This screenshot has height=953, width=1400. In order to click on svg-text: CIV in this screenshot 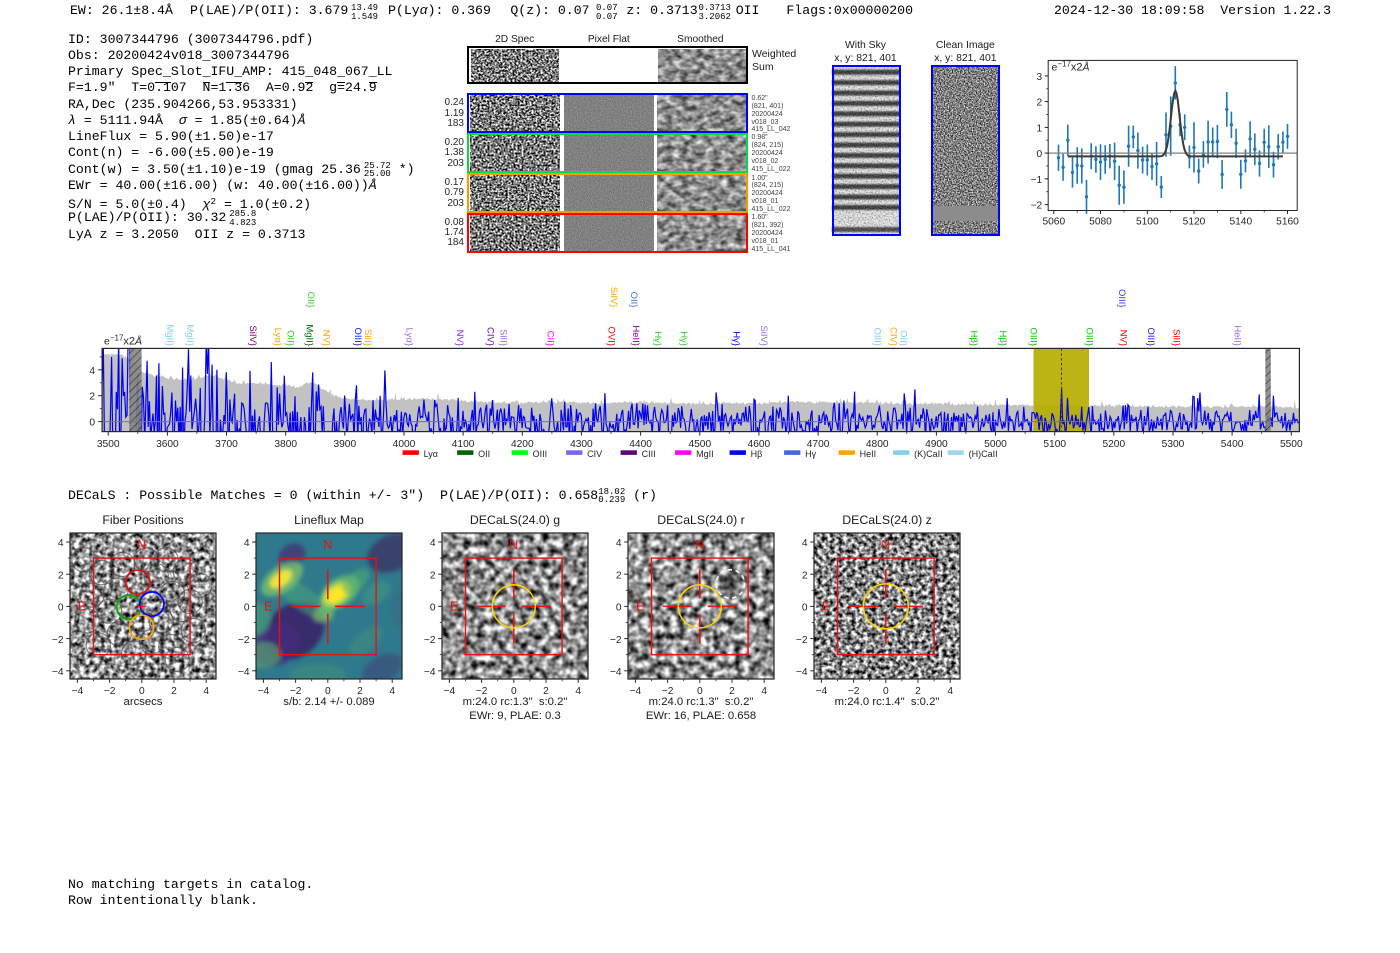, I will do `click(594, 454)`.